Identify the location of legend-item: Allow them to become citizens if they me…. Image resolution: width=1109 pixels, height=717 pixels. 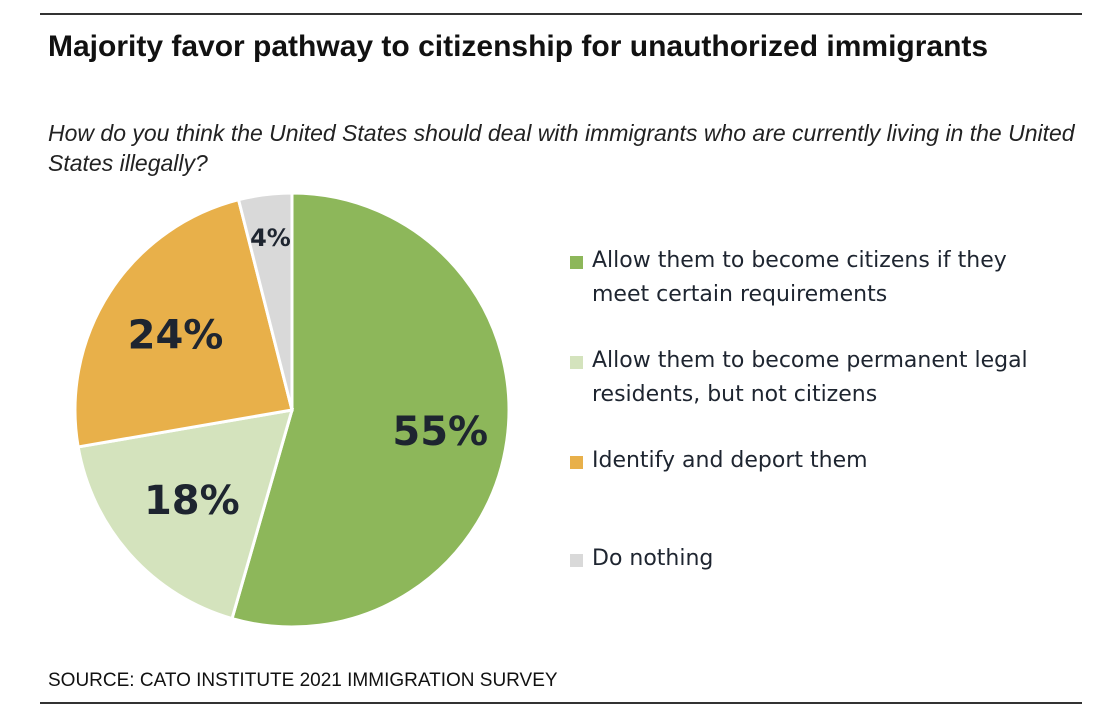
(818, 294).